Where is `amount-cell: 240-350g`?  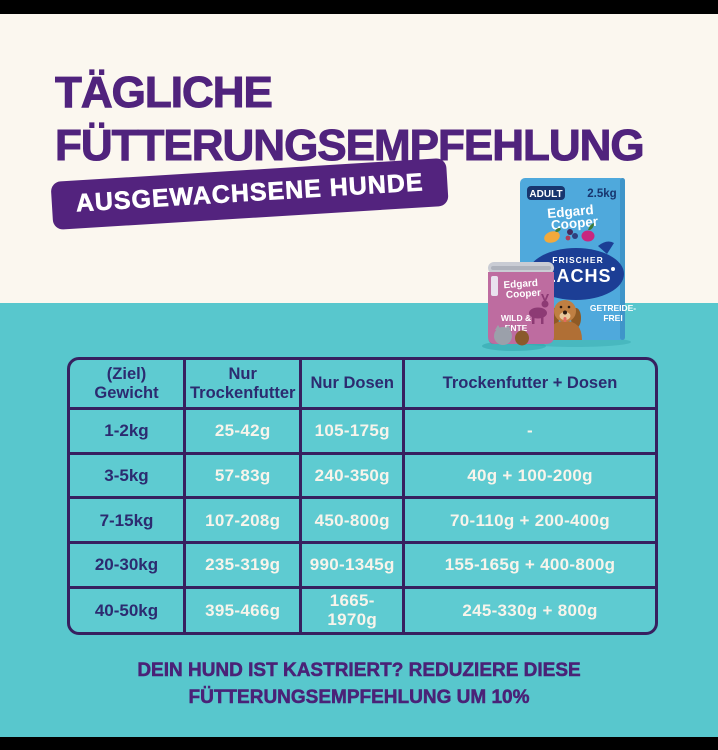 amount-cell: 240-350g is located at coordinates (352, 475).